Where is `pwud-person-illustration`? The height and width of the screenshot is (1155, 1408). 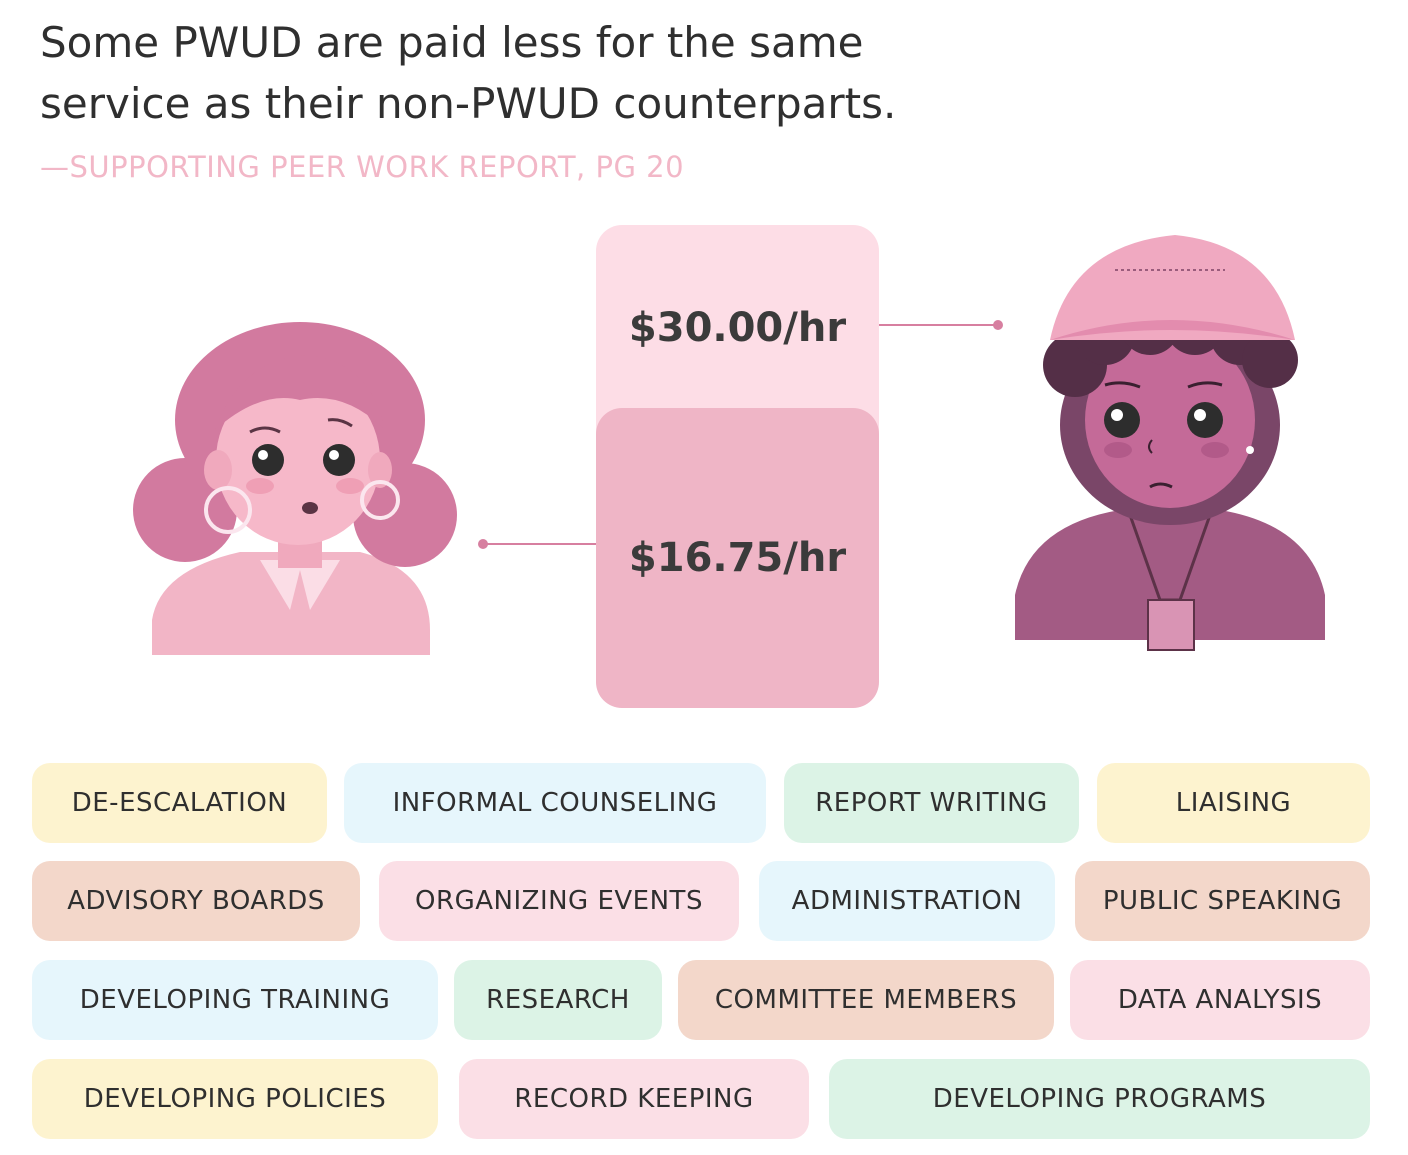 pwud-person-illustration is located at coordinates (295, 488).